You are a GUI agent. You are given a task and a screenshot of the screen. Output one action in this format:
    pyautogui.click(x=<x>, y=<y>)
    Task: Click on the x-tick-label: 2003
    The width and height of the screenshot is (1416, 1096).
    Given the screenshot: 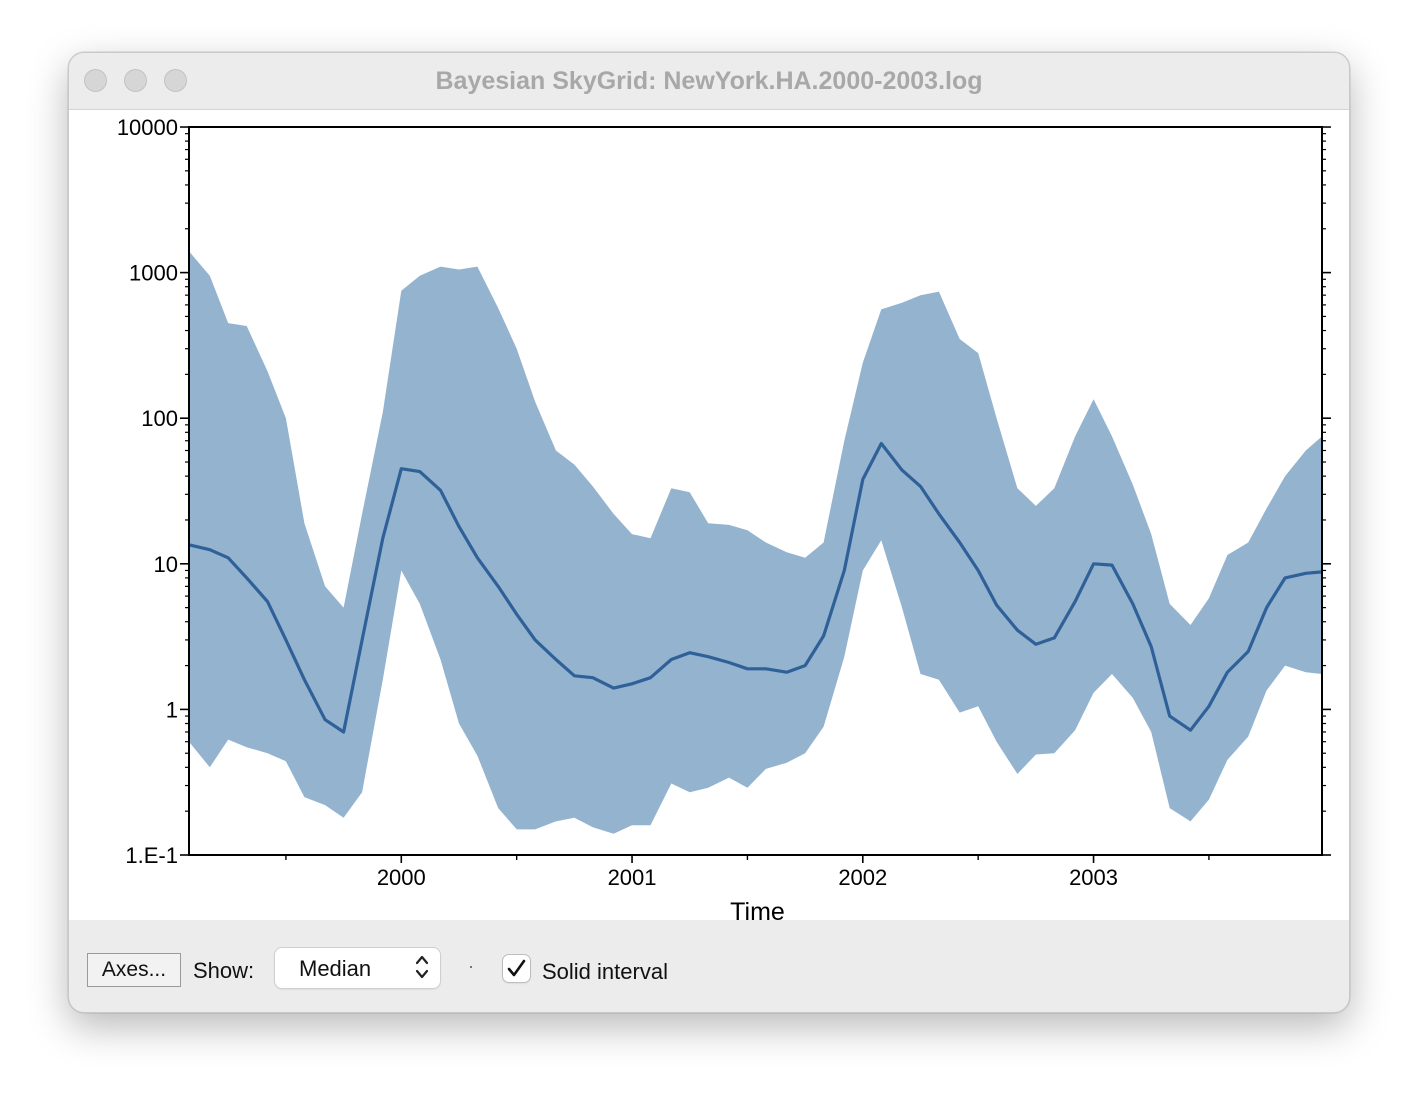 What is the action you would take?
    pyautogui.click(x=1093, y=877)
    